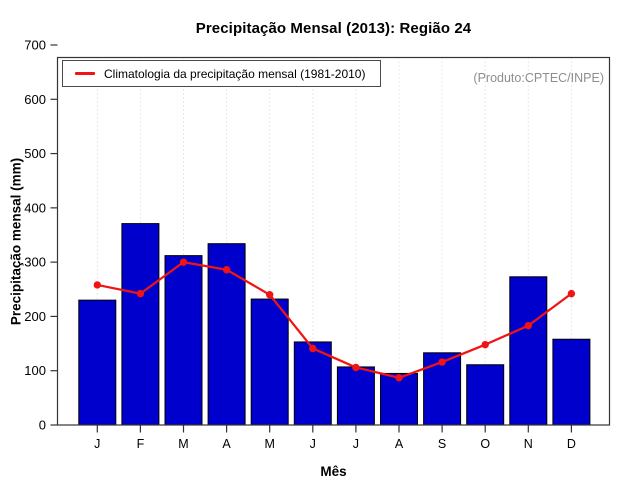  Describe the element at coordinates (35, 45) in the screenshot. I see `y-tick-label-700: 700` at that location.